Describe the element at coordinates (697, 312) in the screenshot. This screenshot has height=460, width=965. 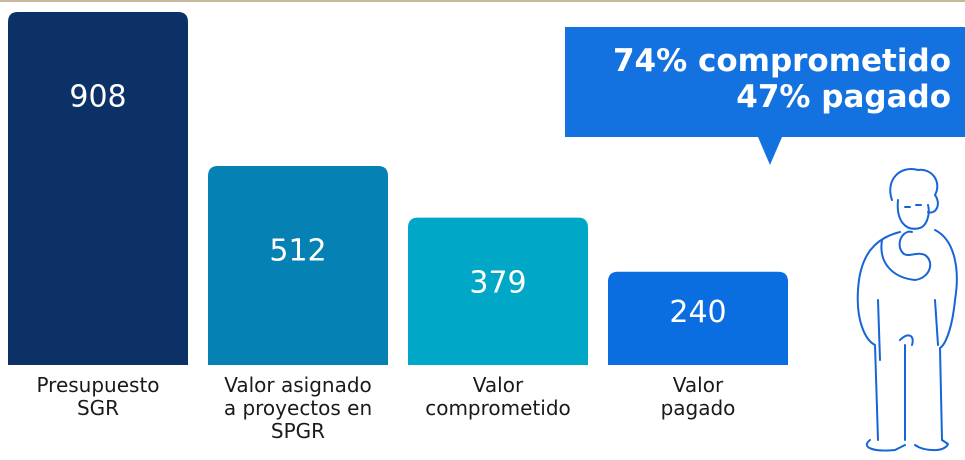
I see `value-label: 240` at that location.